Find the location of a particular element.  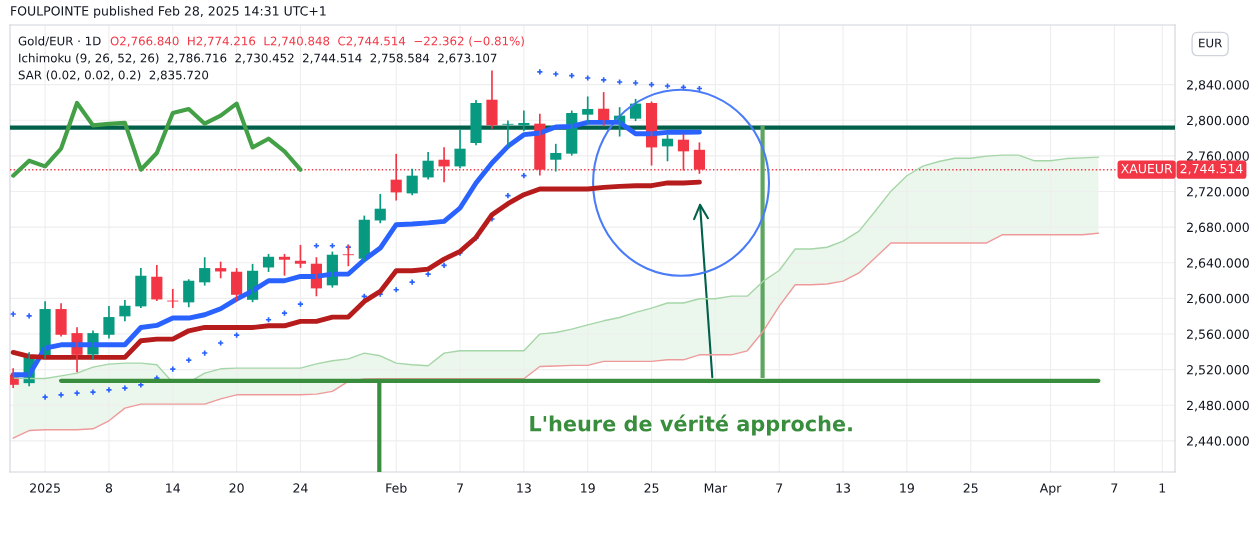

annotation: Ichimoku (9, 26, 52, 26) 2,786.716 2,730.452 2,744.514 2,758.584 2,673.107 is located at coordinates (258, 58).